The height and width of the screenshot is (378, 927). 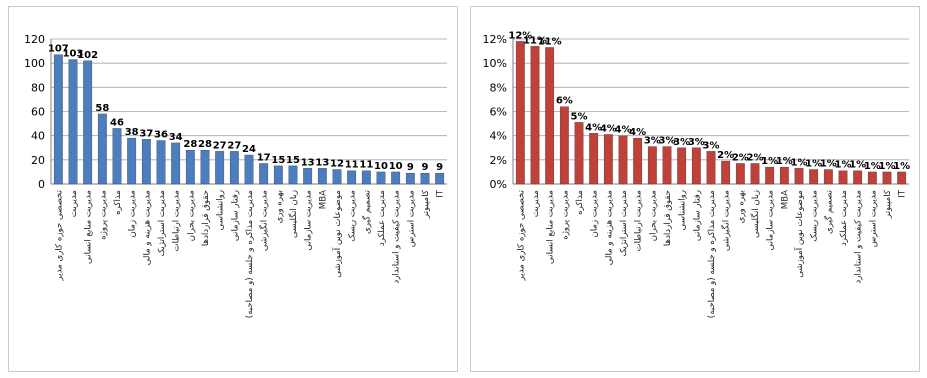 I want to click on category-label: مذاکره, so click(x=580, y=202).